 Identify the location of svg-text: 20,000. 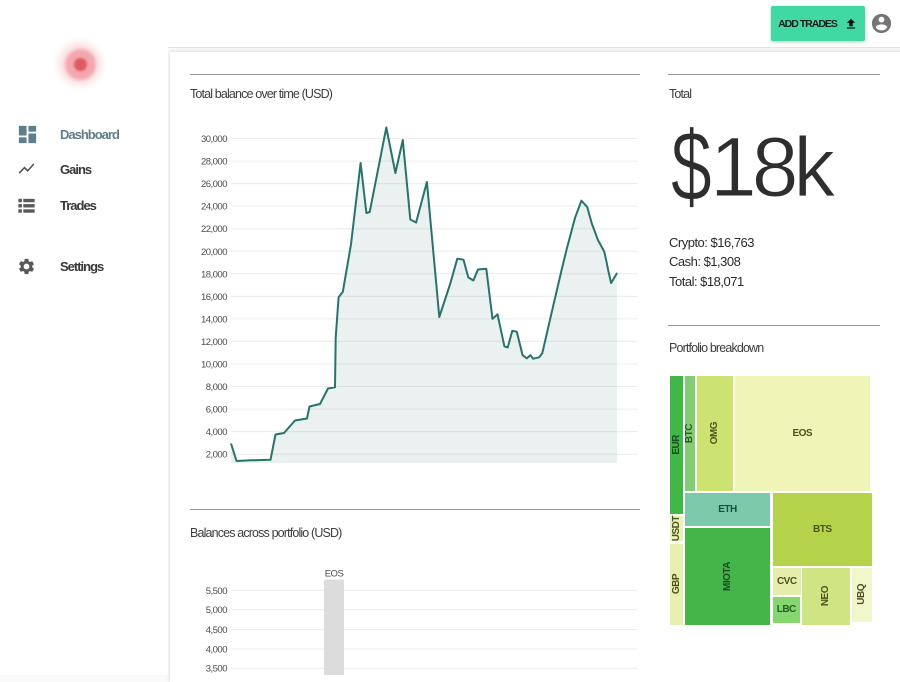
(214, 252).